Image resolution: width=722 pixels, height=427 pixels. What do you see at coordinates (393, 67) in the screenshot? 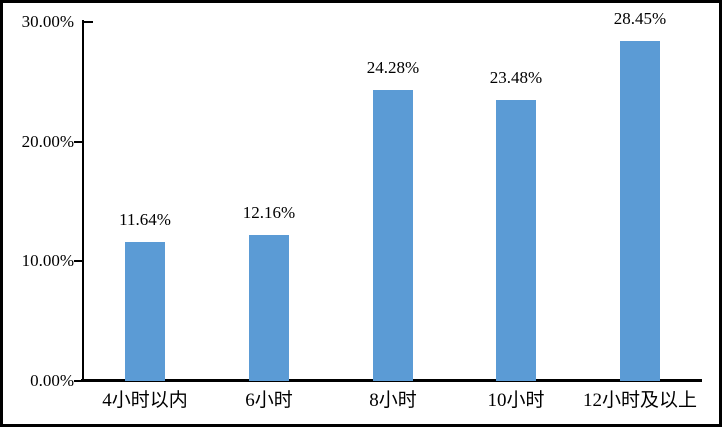
I see `bar-value-label: 24.28%` at bounding box center [393, 67].